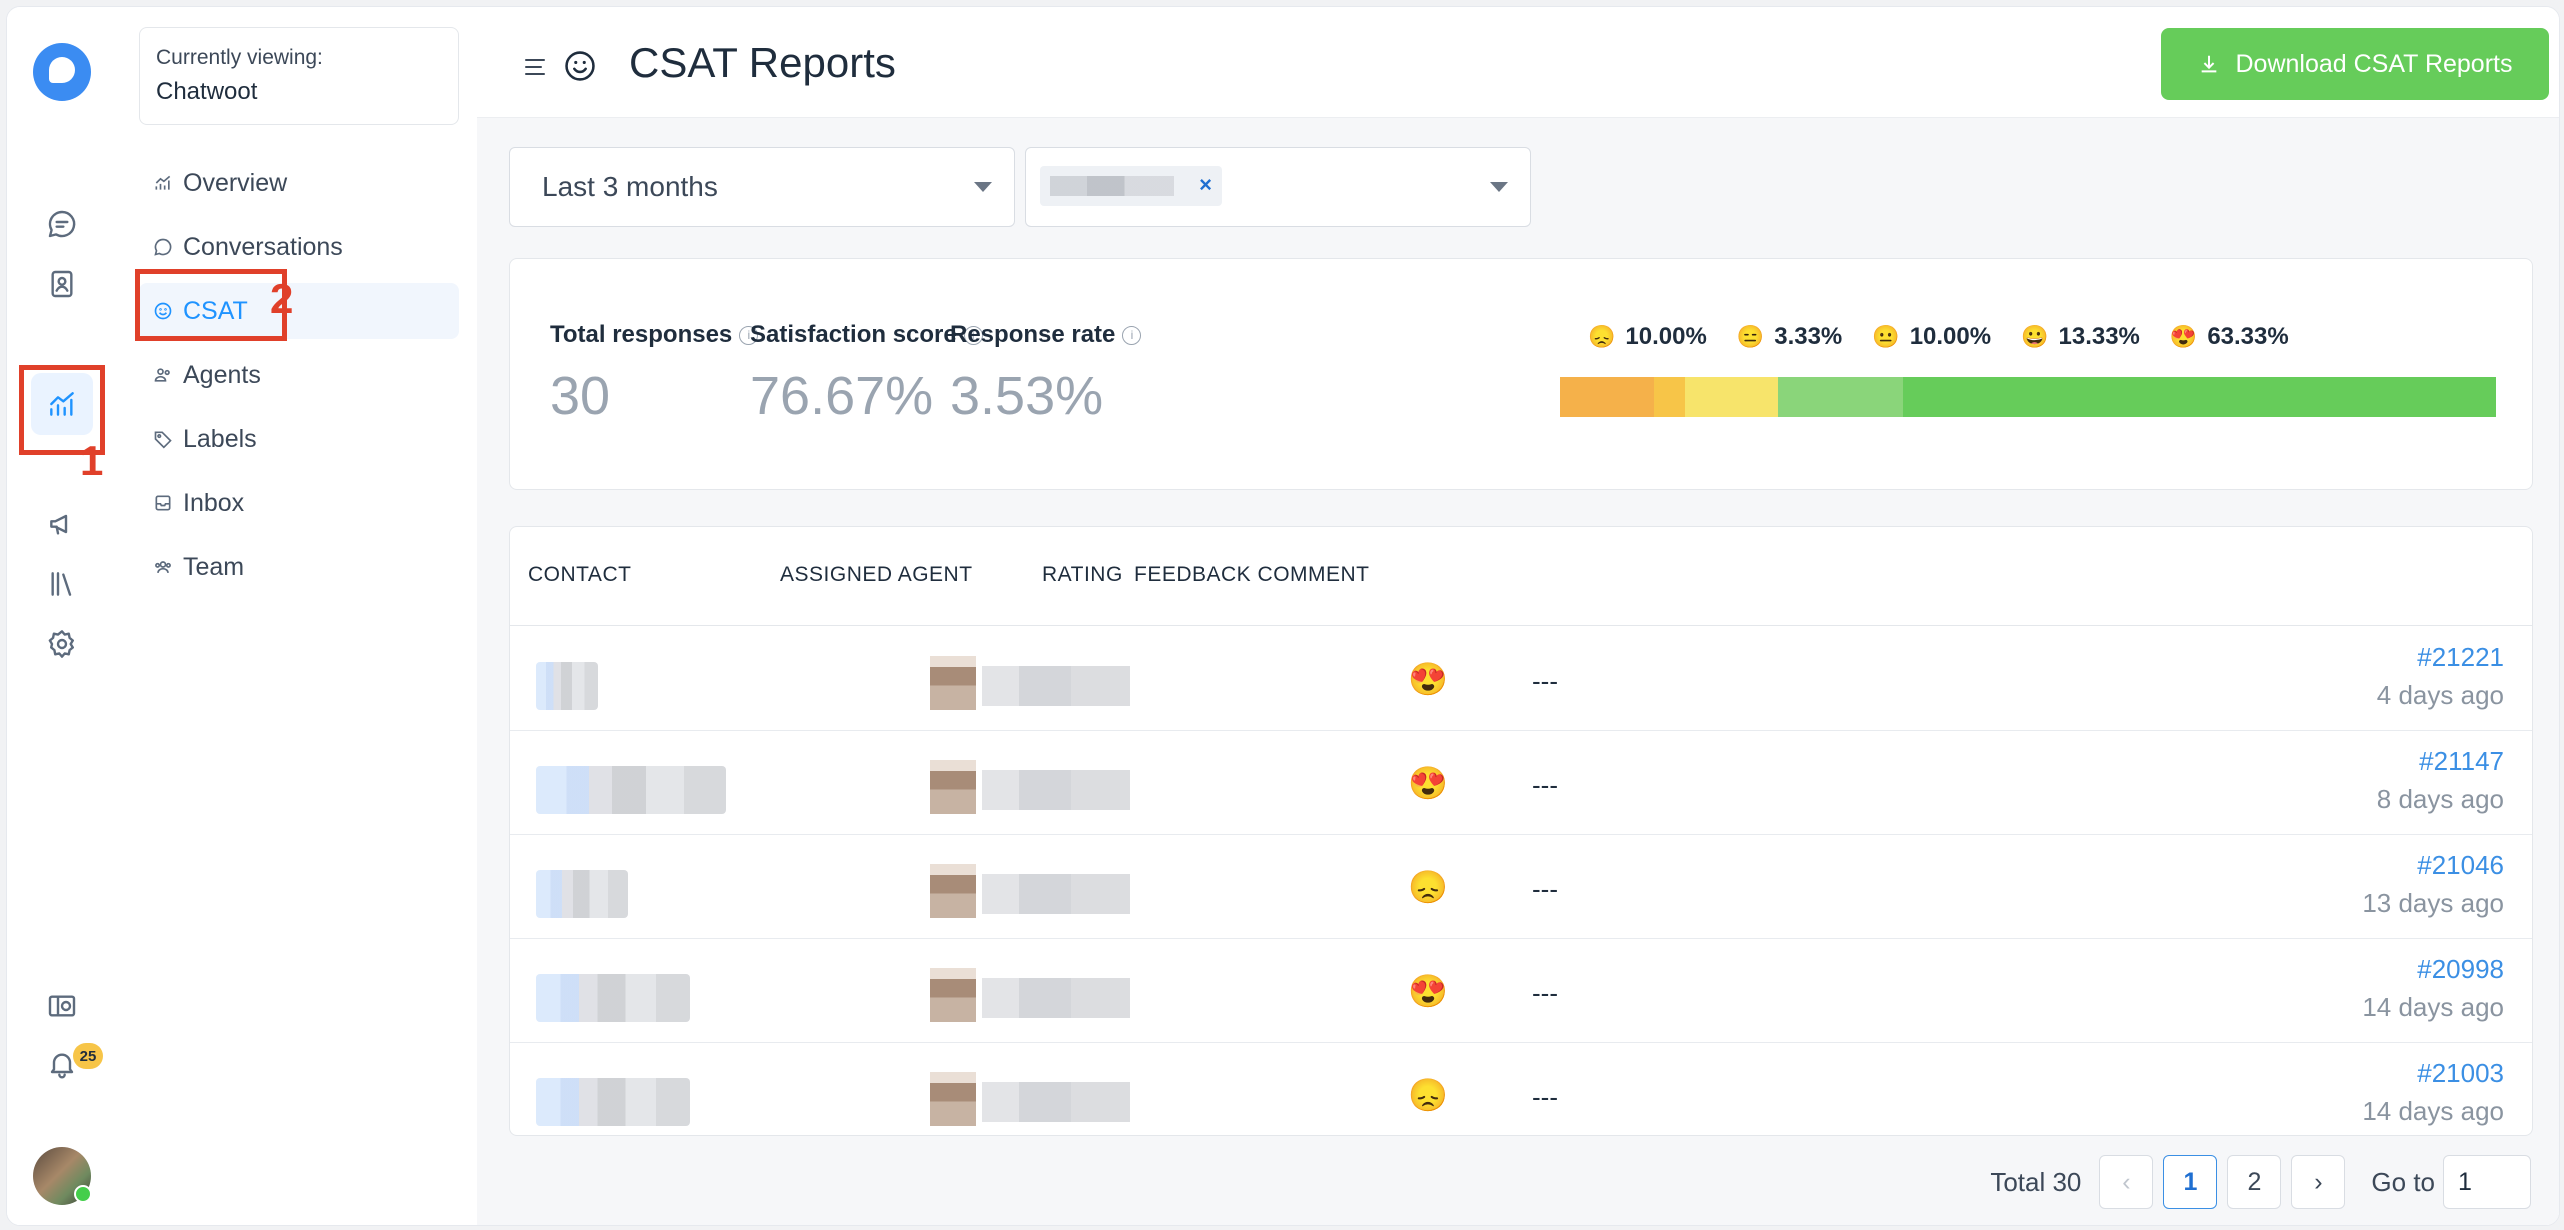 Image resolution: width=2564 pixels, height=1230 pixels. Describe the element at coordinates (2035, 336) in the screenshot. I see `rating-emoji-icon: 😀` at that location.